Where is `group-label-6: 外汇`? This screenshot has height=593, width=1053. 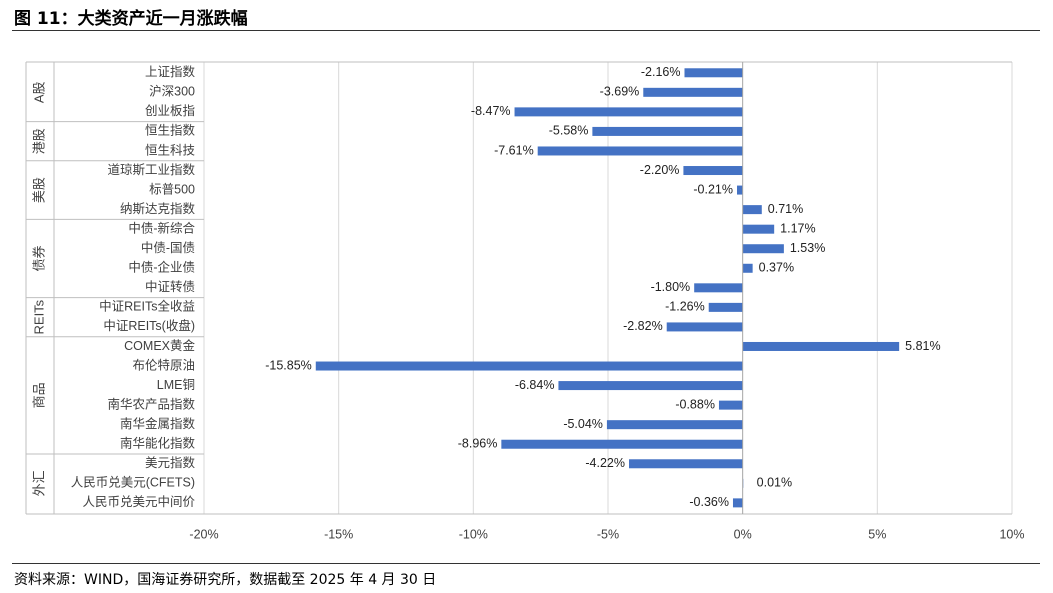
group-label-6: 外汇 is located at coordinates (38, 483).